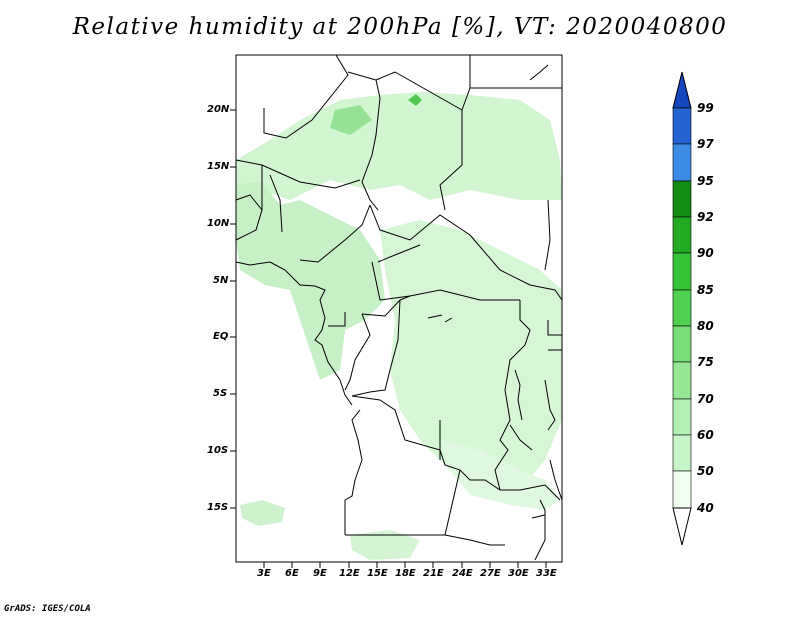 The width and height of the screenshot is (800, 618). I want to click on colorbar-label: 70, so click(705, 399).